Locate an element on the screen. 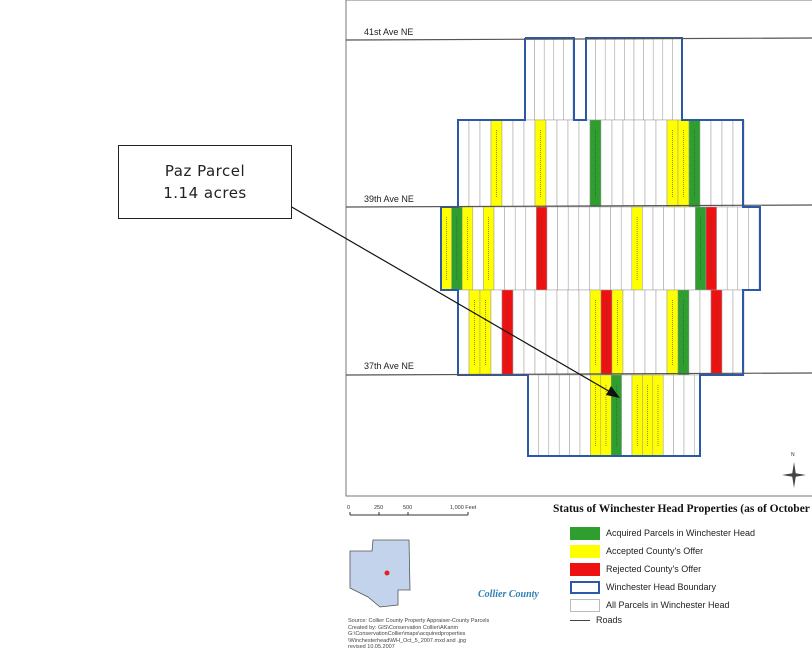 The image size is (812, 651). paz-parcel-callout: Paz Parcel 1.14 acres is located at coordinates (205, 182).